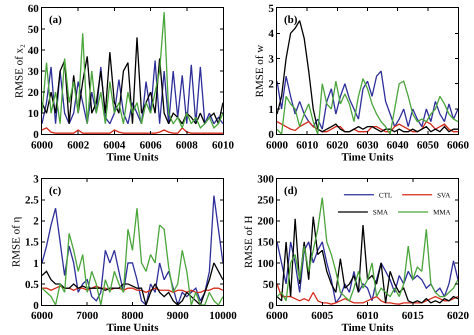 The width and height of the screenshot is (474, 335). What do you see at coordinates (19, 71) in the screenshot?
I see `y-axis-title: RMSE of x₂` at bounding box center [19, 71].